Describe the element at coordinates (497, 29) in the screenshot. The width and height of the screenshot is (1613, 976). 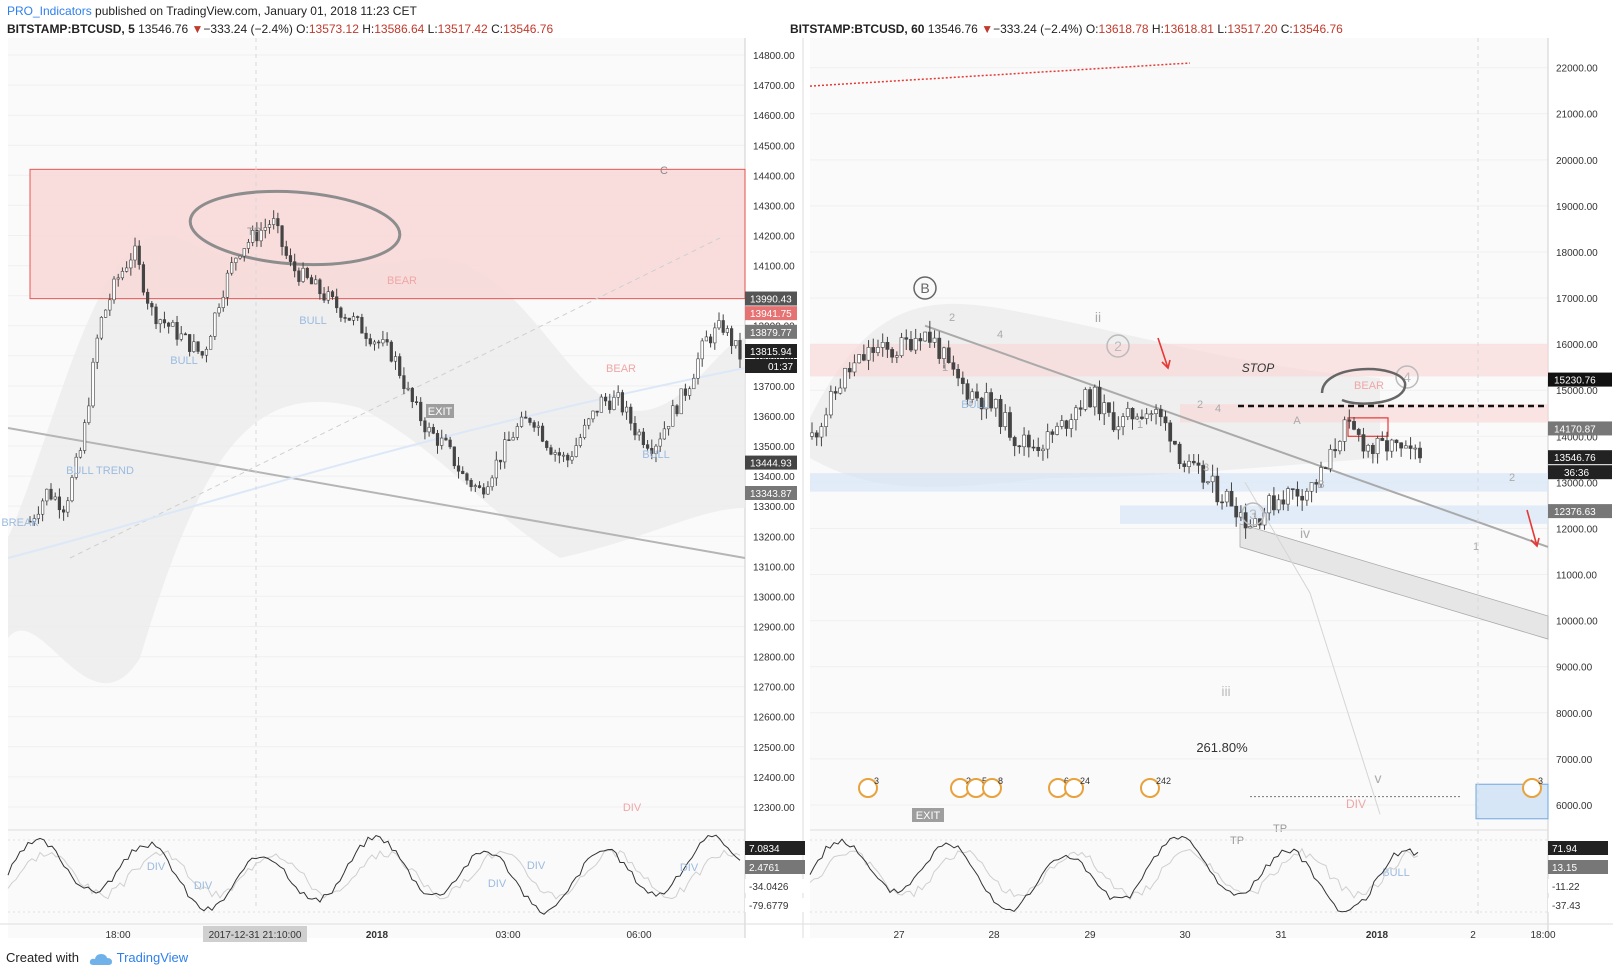
I see `close-label: C:` at that location.